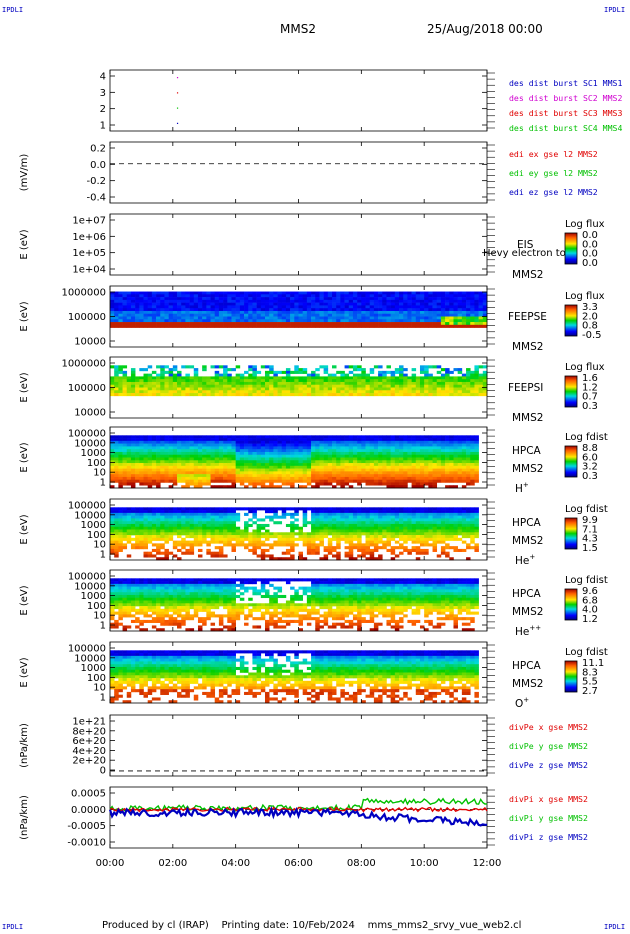  Describe the element at coordinates (89, 731) in the screenshot. I see `y-tick-label: 8e+20` at that location.